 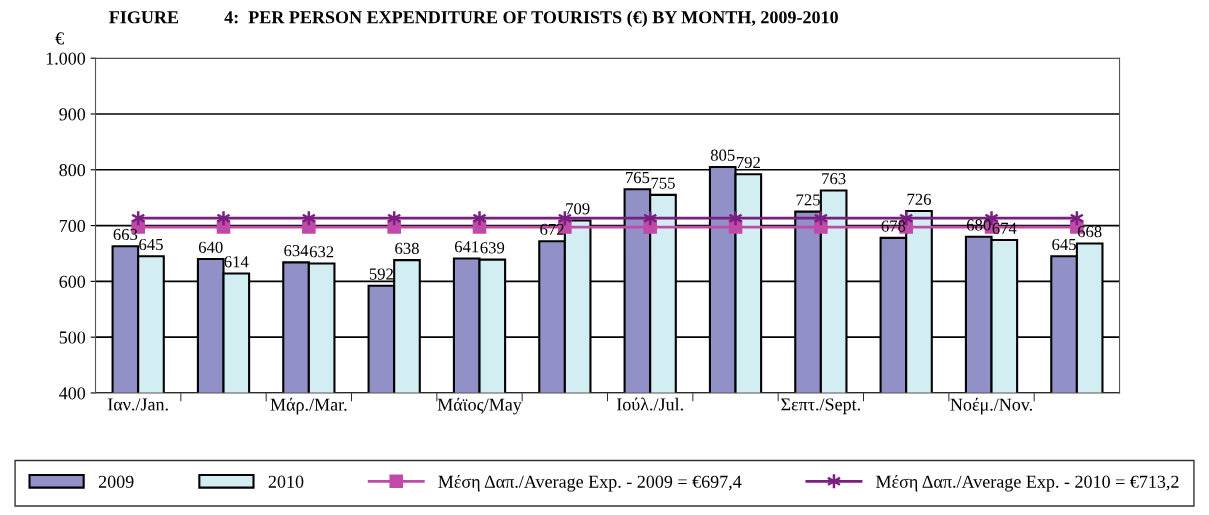 I want to click on x-tick-label: Μάϊος/May, so click(x=479, y=406).